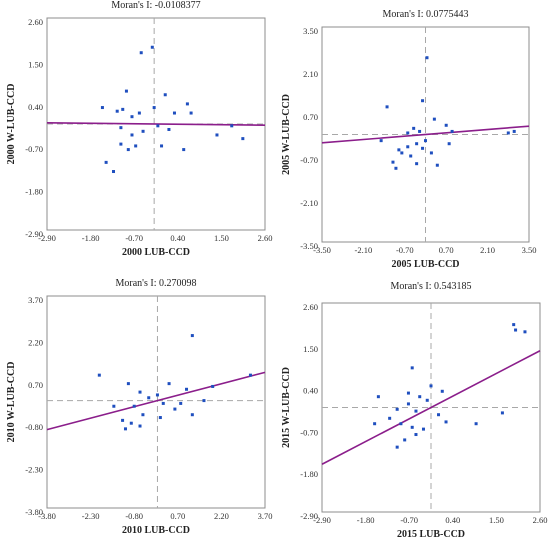 This screenshot has height=548, width=550. What do you see at coordinates (91, 516) in the screenshot?
I see `x-tick-label: -2.30` at bounding box center [91, 516].